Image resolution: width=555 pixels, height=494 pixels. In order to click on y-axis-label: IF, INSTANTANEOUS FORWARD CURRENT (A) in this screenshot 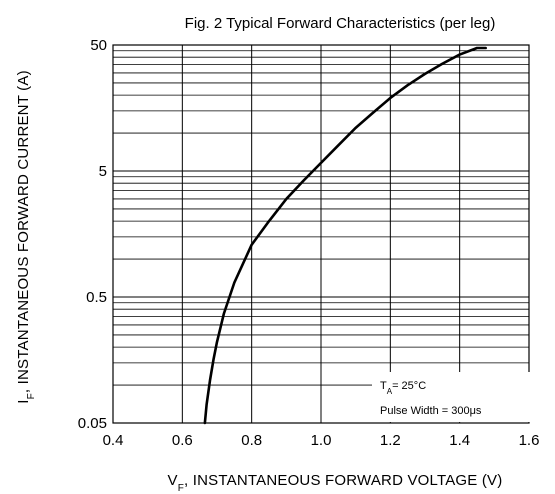, I will do `click(26, 237)`.